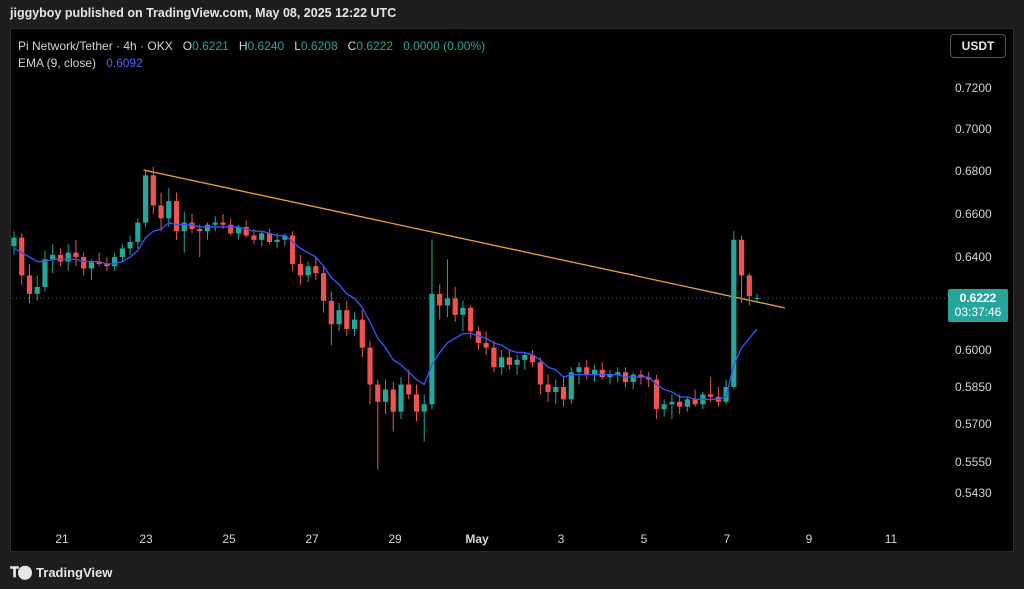 The width and height of the screenshot is (1024, 589). Describe the element at coordinates (95, 46) in the screenshot. I see `symbol-title: Pi Network/Tether · 4h · OKX` at that location.